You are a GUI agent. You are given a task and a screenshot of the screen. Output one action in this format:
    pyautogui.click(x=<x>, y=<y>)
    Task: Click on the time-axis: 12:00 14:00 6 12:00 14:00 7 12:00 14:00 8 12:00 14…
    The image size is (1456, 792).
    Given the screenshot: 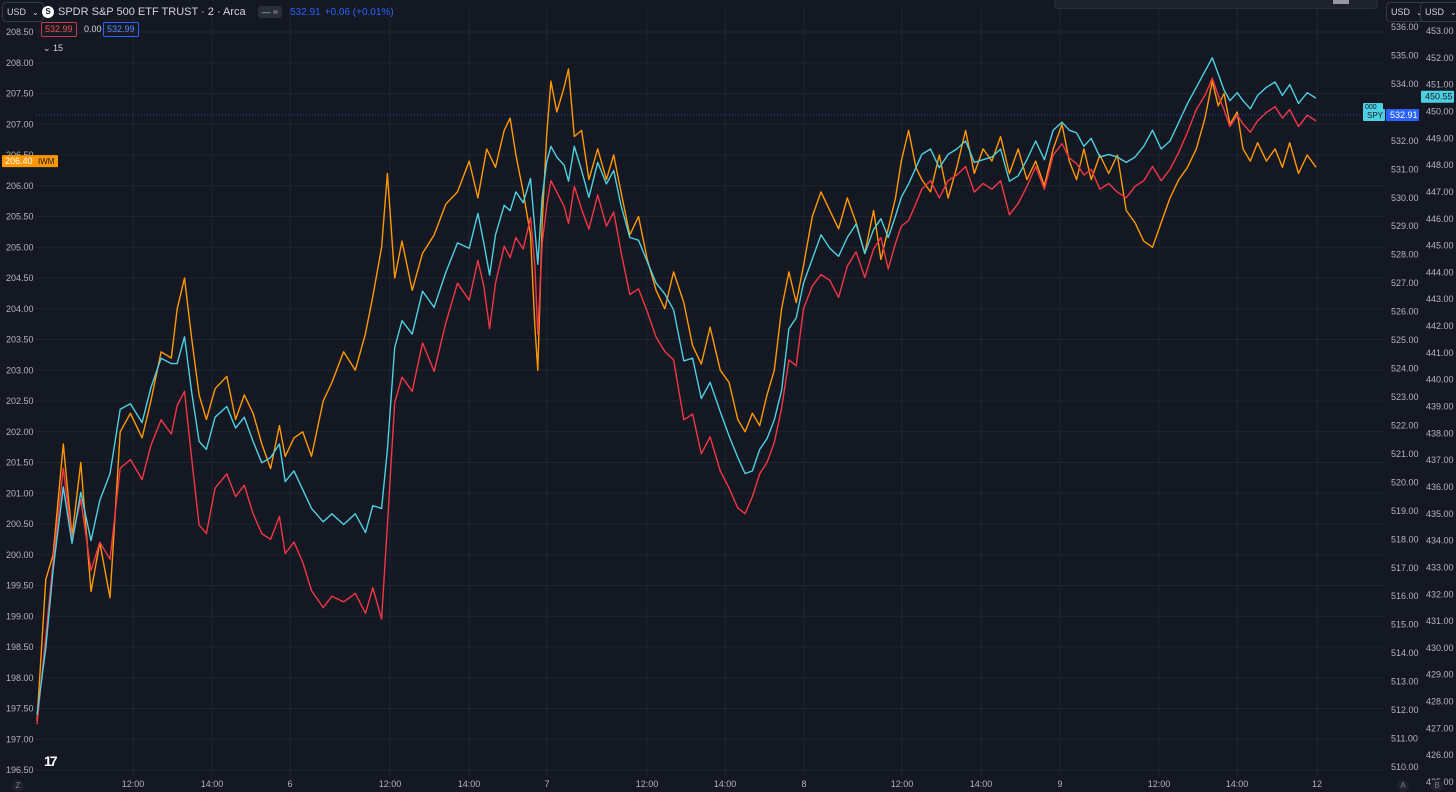 What is the action you would take?
    pyautogui.click(x=722, y=784)
    